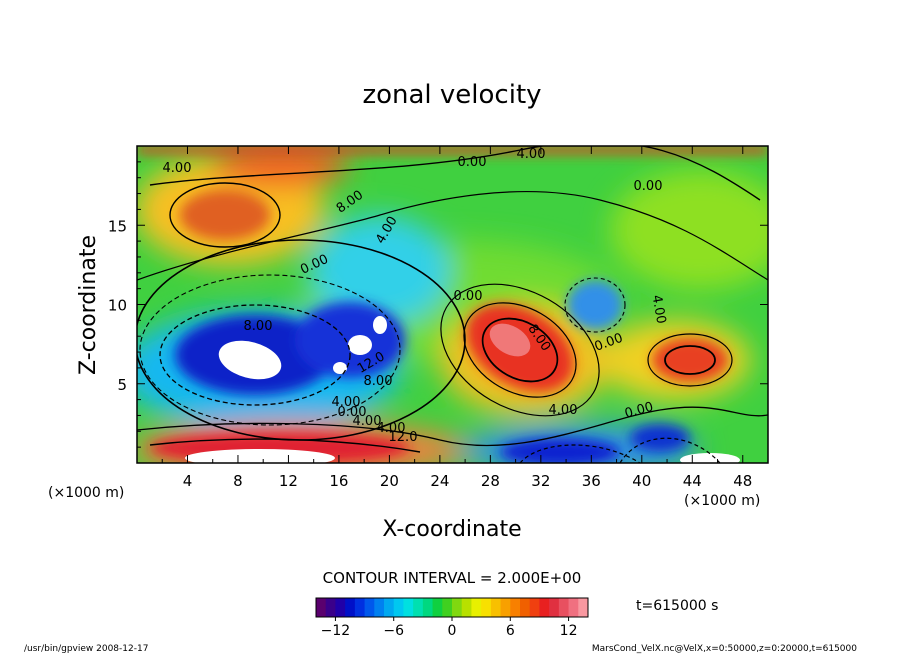 This screenshot has width=904, height=654. What do you see at coordinates (188, 481) in the screenshot?
I see `x-tick-label: 4` at bounding box center [188, 481].